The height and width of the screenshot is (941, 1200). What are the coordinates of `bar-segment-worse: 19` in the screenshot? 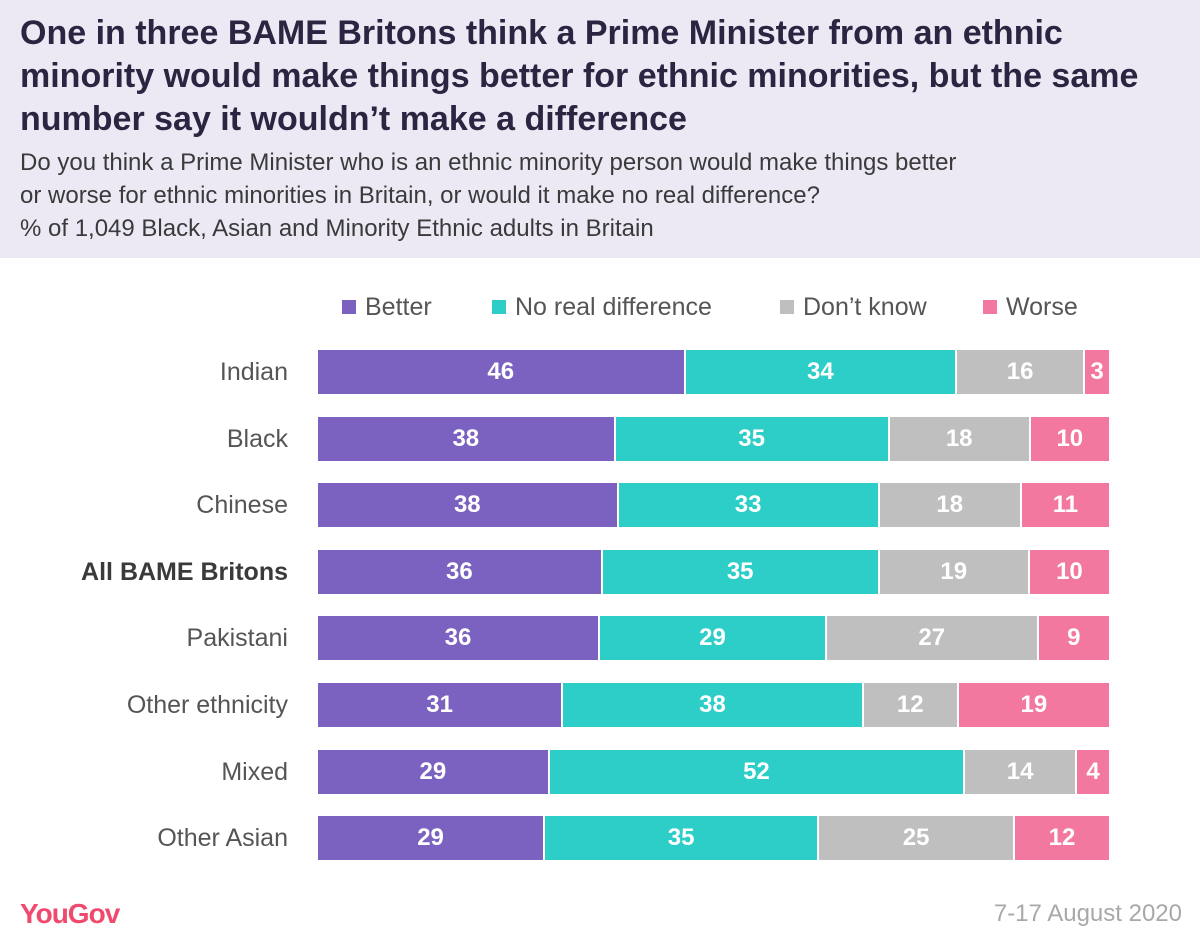 It's located at (1033, 705).